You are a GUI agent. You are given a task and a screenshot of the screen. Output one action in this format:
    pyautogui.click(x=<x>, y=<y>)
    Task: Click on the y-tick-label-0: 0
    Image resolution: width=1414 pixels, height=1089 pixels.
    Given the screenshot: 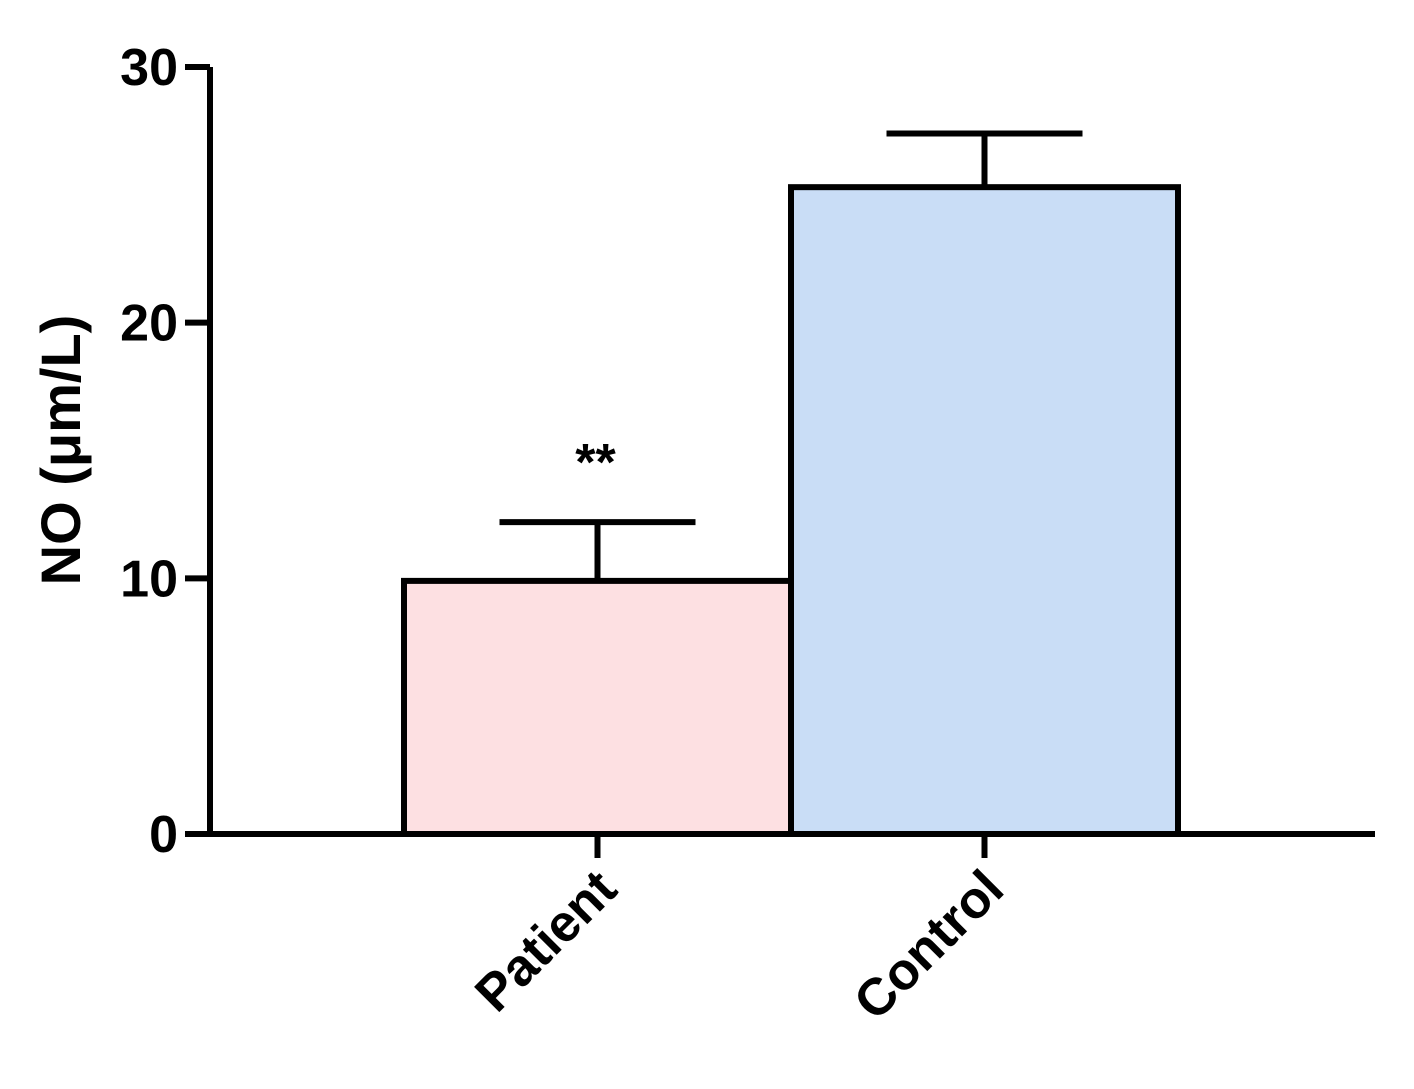 What is the action you would take?
    pyautogui.click(x=163, y=835)
    